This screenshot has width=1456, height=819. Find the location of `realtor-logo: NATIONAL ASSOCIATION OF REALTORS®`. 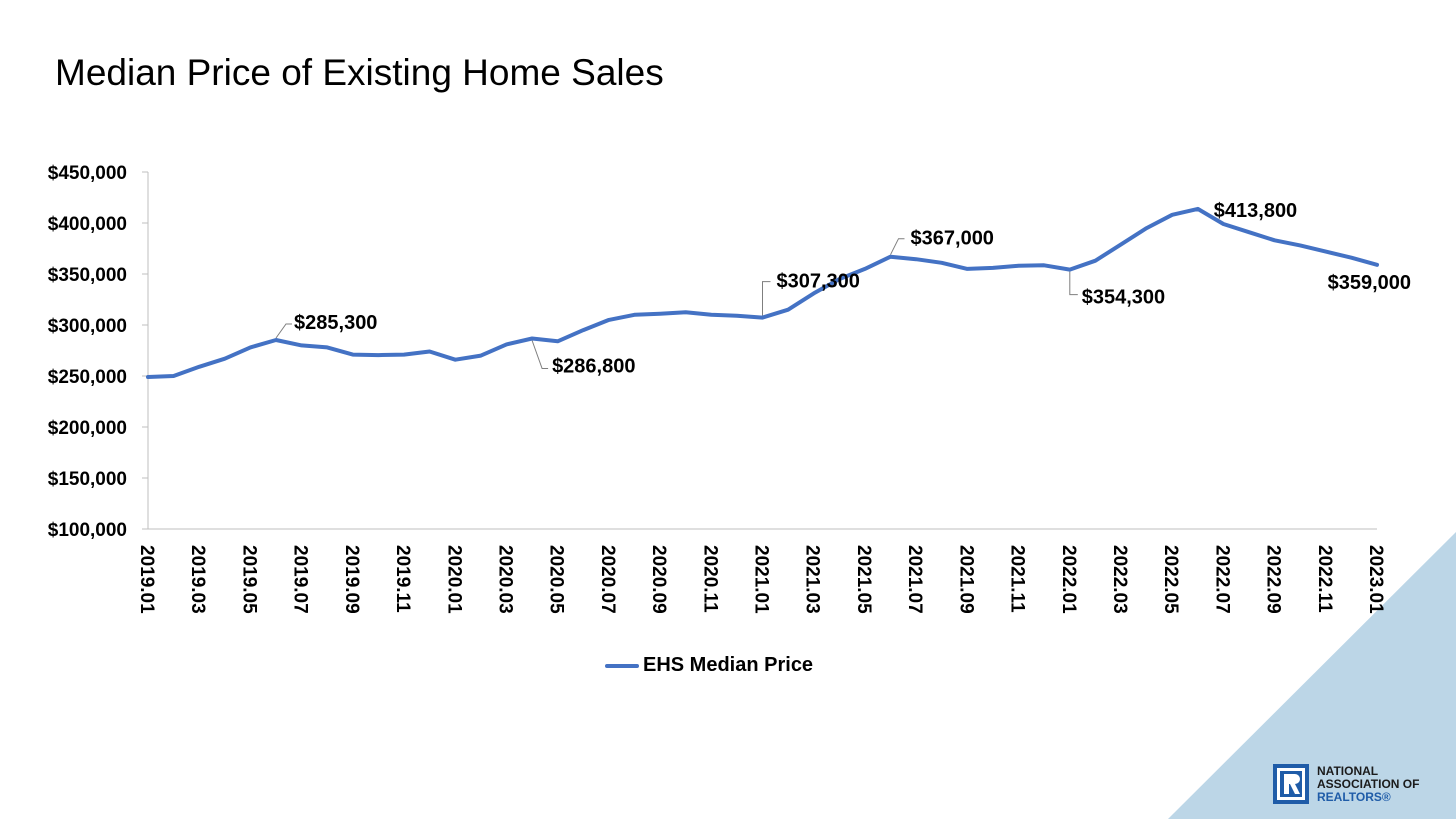

realtor-logo: NATIONAL ASSOCIATION OF REALTORS® is located at coordinates (1346, 784).